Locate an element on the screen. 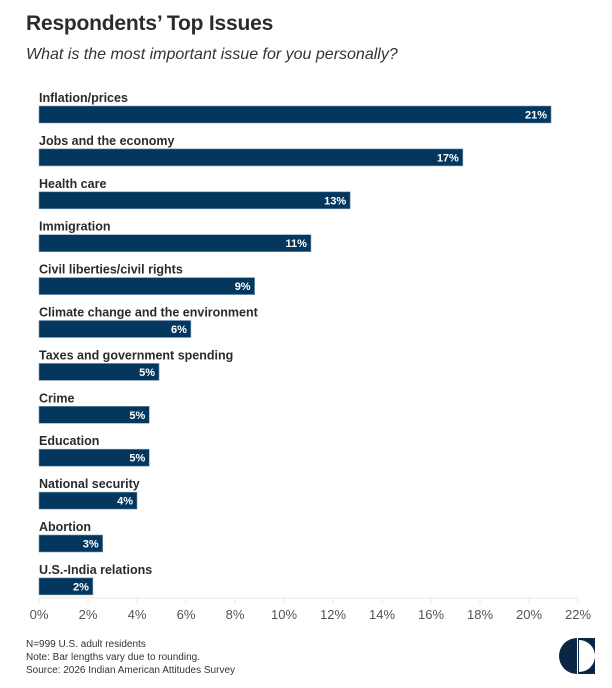 The height and width of the screenshot is (688, 612). bar-category-label: Health care is located at coordinates (72, 184).